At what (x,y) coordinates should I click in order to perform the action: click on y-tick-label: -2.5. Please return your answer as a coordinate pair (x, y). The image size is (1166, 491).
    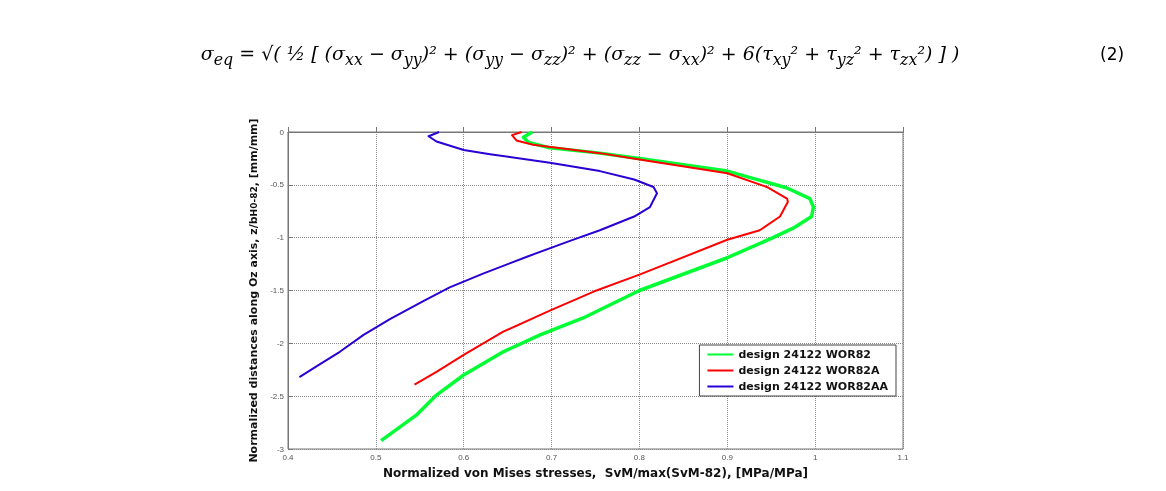
    Looking at the image, I should click on (277, 396).